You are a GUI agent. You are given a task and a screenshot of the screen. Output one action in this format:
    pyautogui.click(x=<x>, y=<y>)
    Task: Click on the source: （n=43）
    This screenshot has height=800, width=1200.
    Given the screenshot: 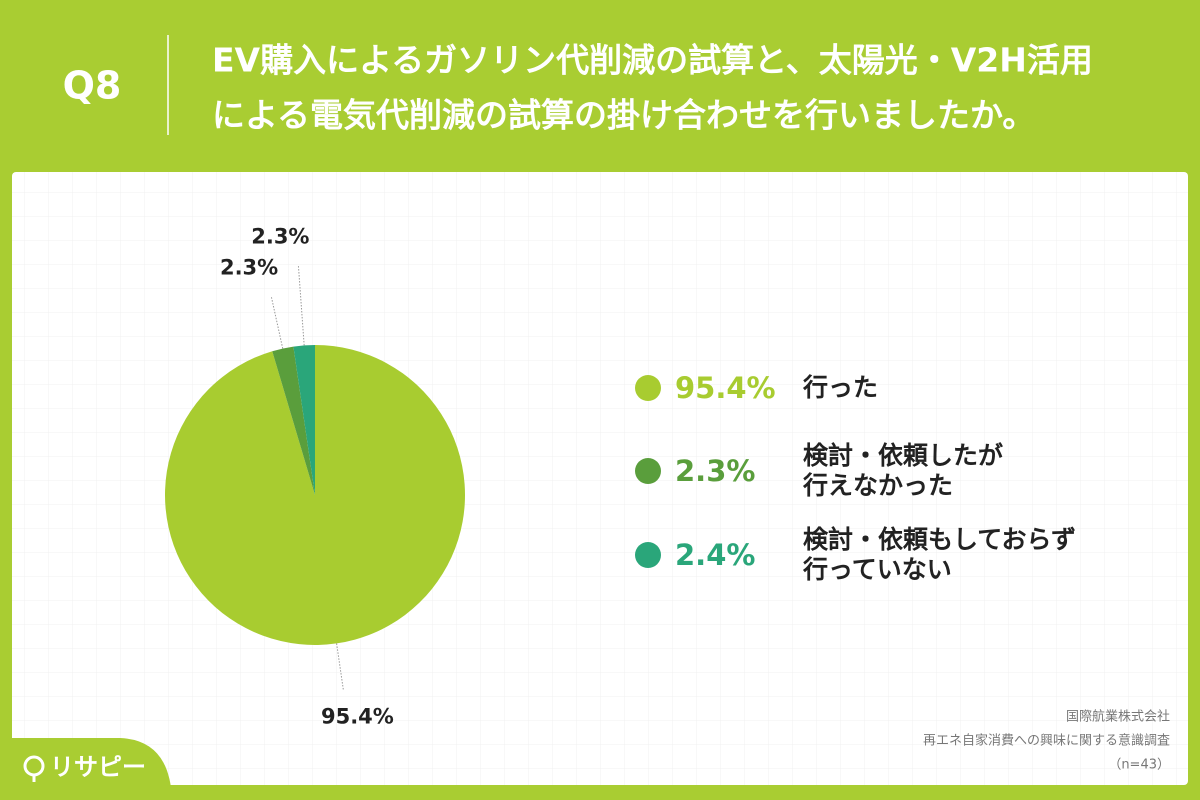 What is the action you would take?
    pyautogui.click(x=1139, y=765)
    